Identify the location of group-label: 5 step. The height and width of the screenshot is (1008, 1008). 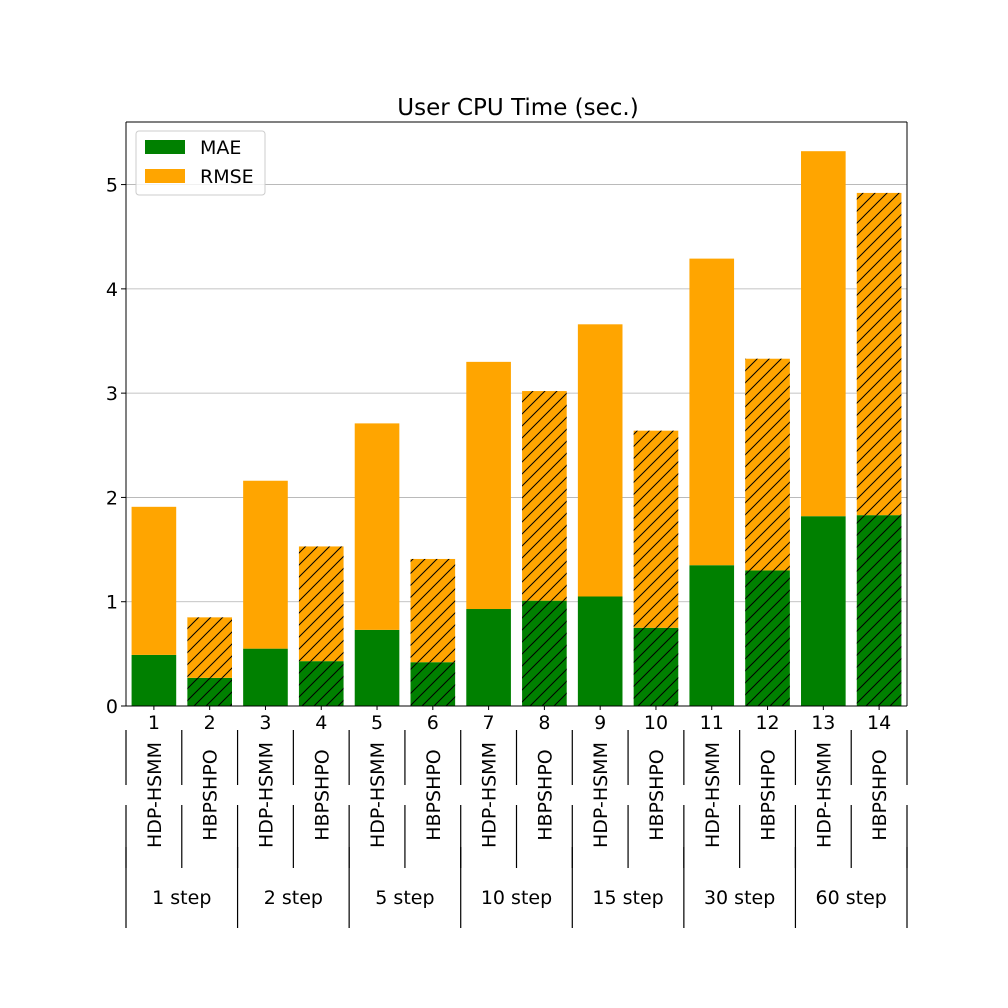
(404, 898).